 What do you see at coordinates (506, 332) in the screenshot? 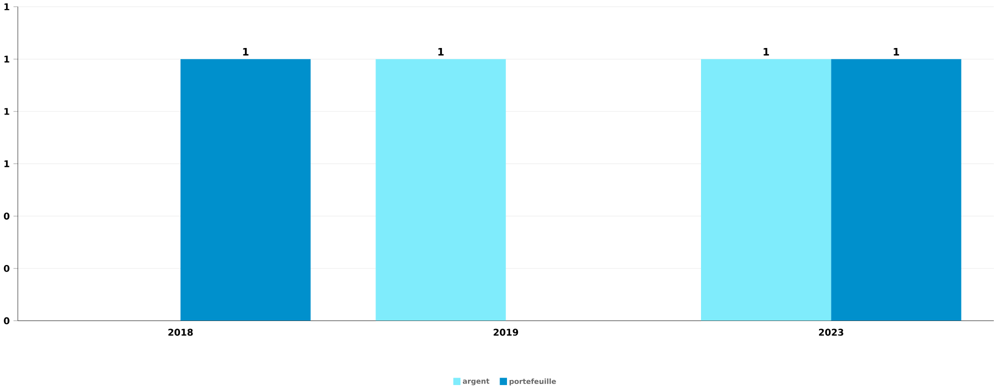
I see `x-tick-label: 2019` at bounding box center [506, 332].